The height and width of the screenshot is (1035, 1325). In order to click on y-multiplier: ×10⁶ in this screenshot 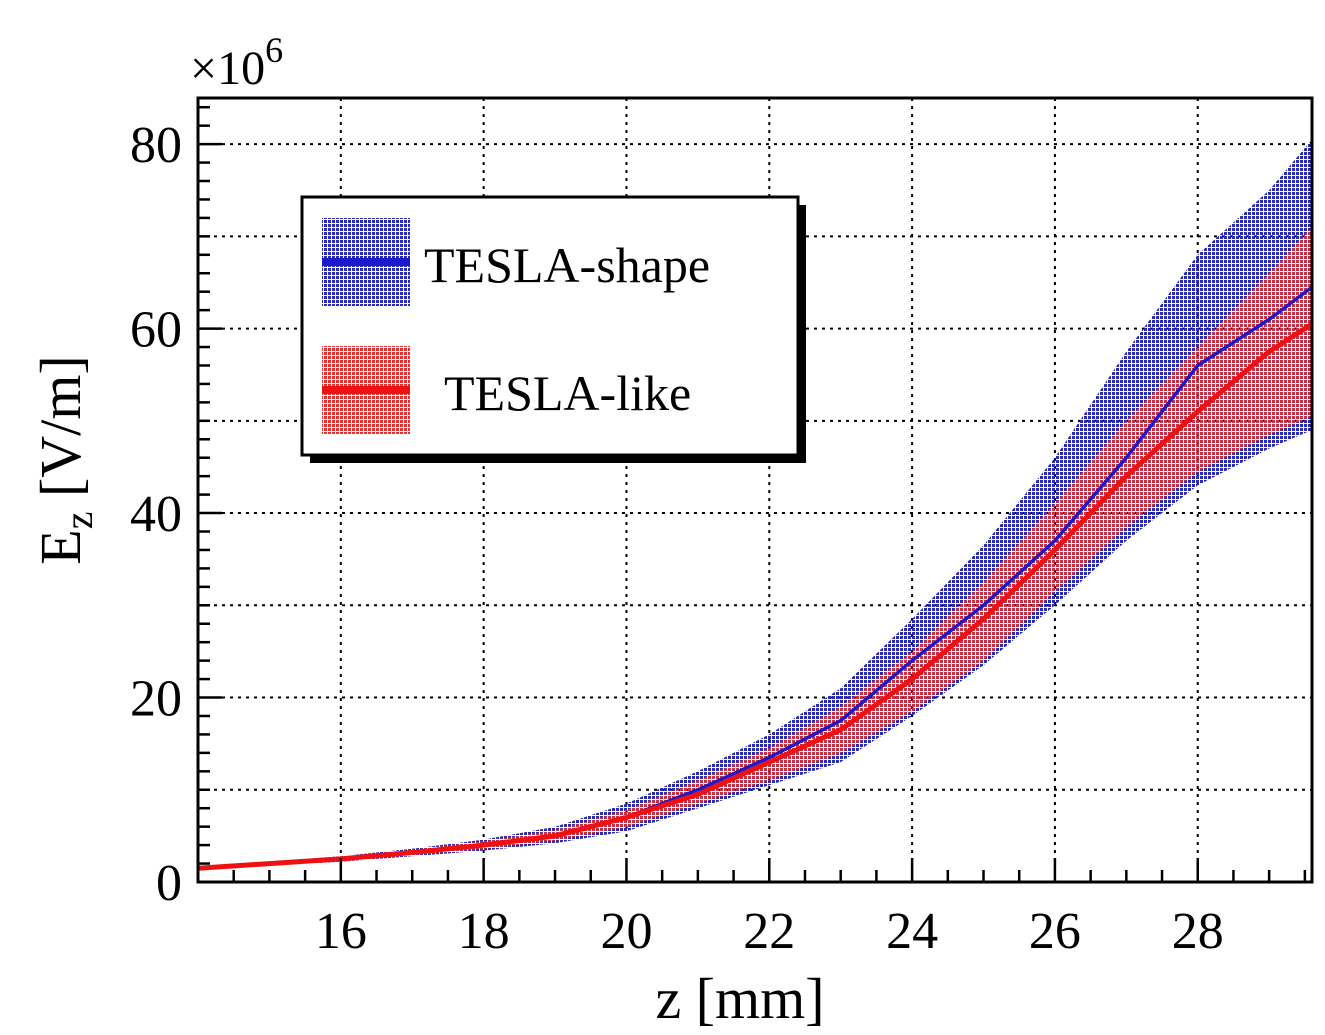, I will do `click(236, 62)`.